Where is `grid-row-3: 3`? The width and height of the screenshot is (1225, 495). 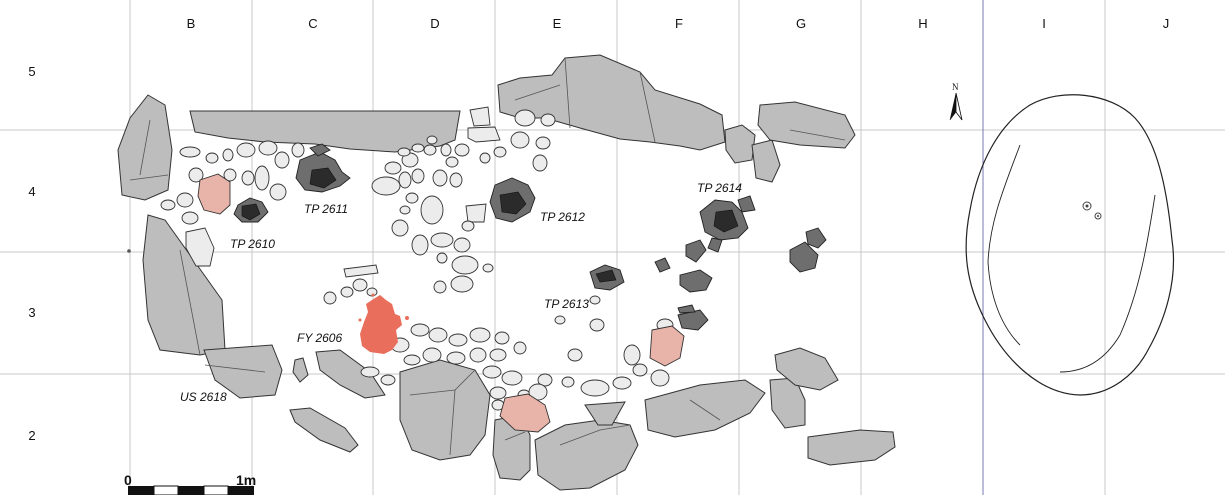 grid-row-3: 3 is located at coordinates (32, 312).